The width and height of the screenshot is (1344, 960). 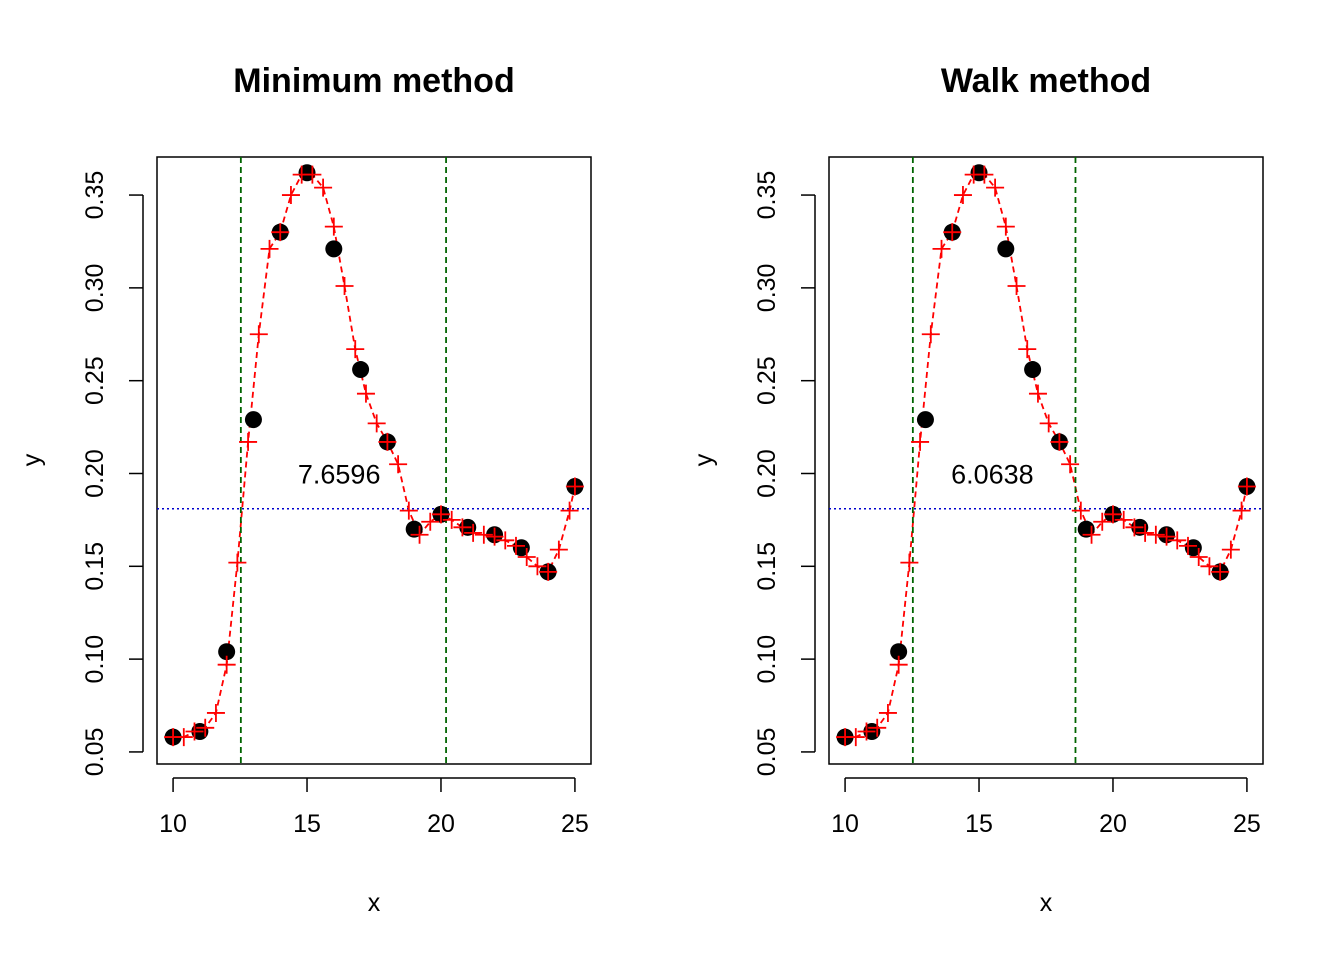 I want to click on chart-title: Walk method, so click(x=1046, y=81).